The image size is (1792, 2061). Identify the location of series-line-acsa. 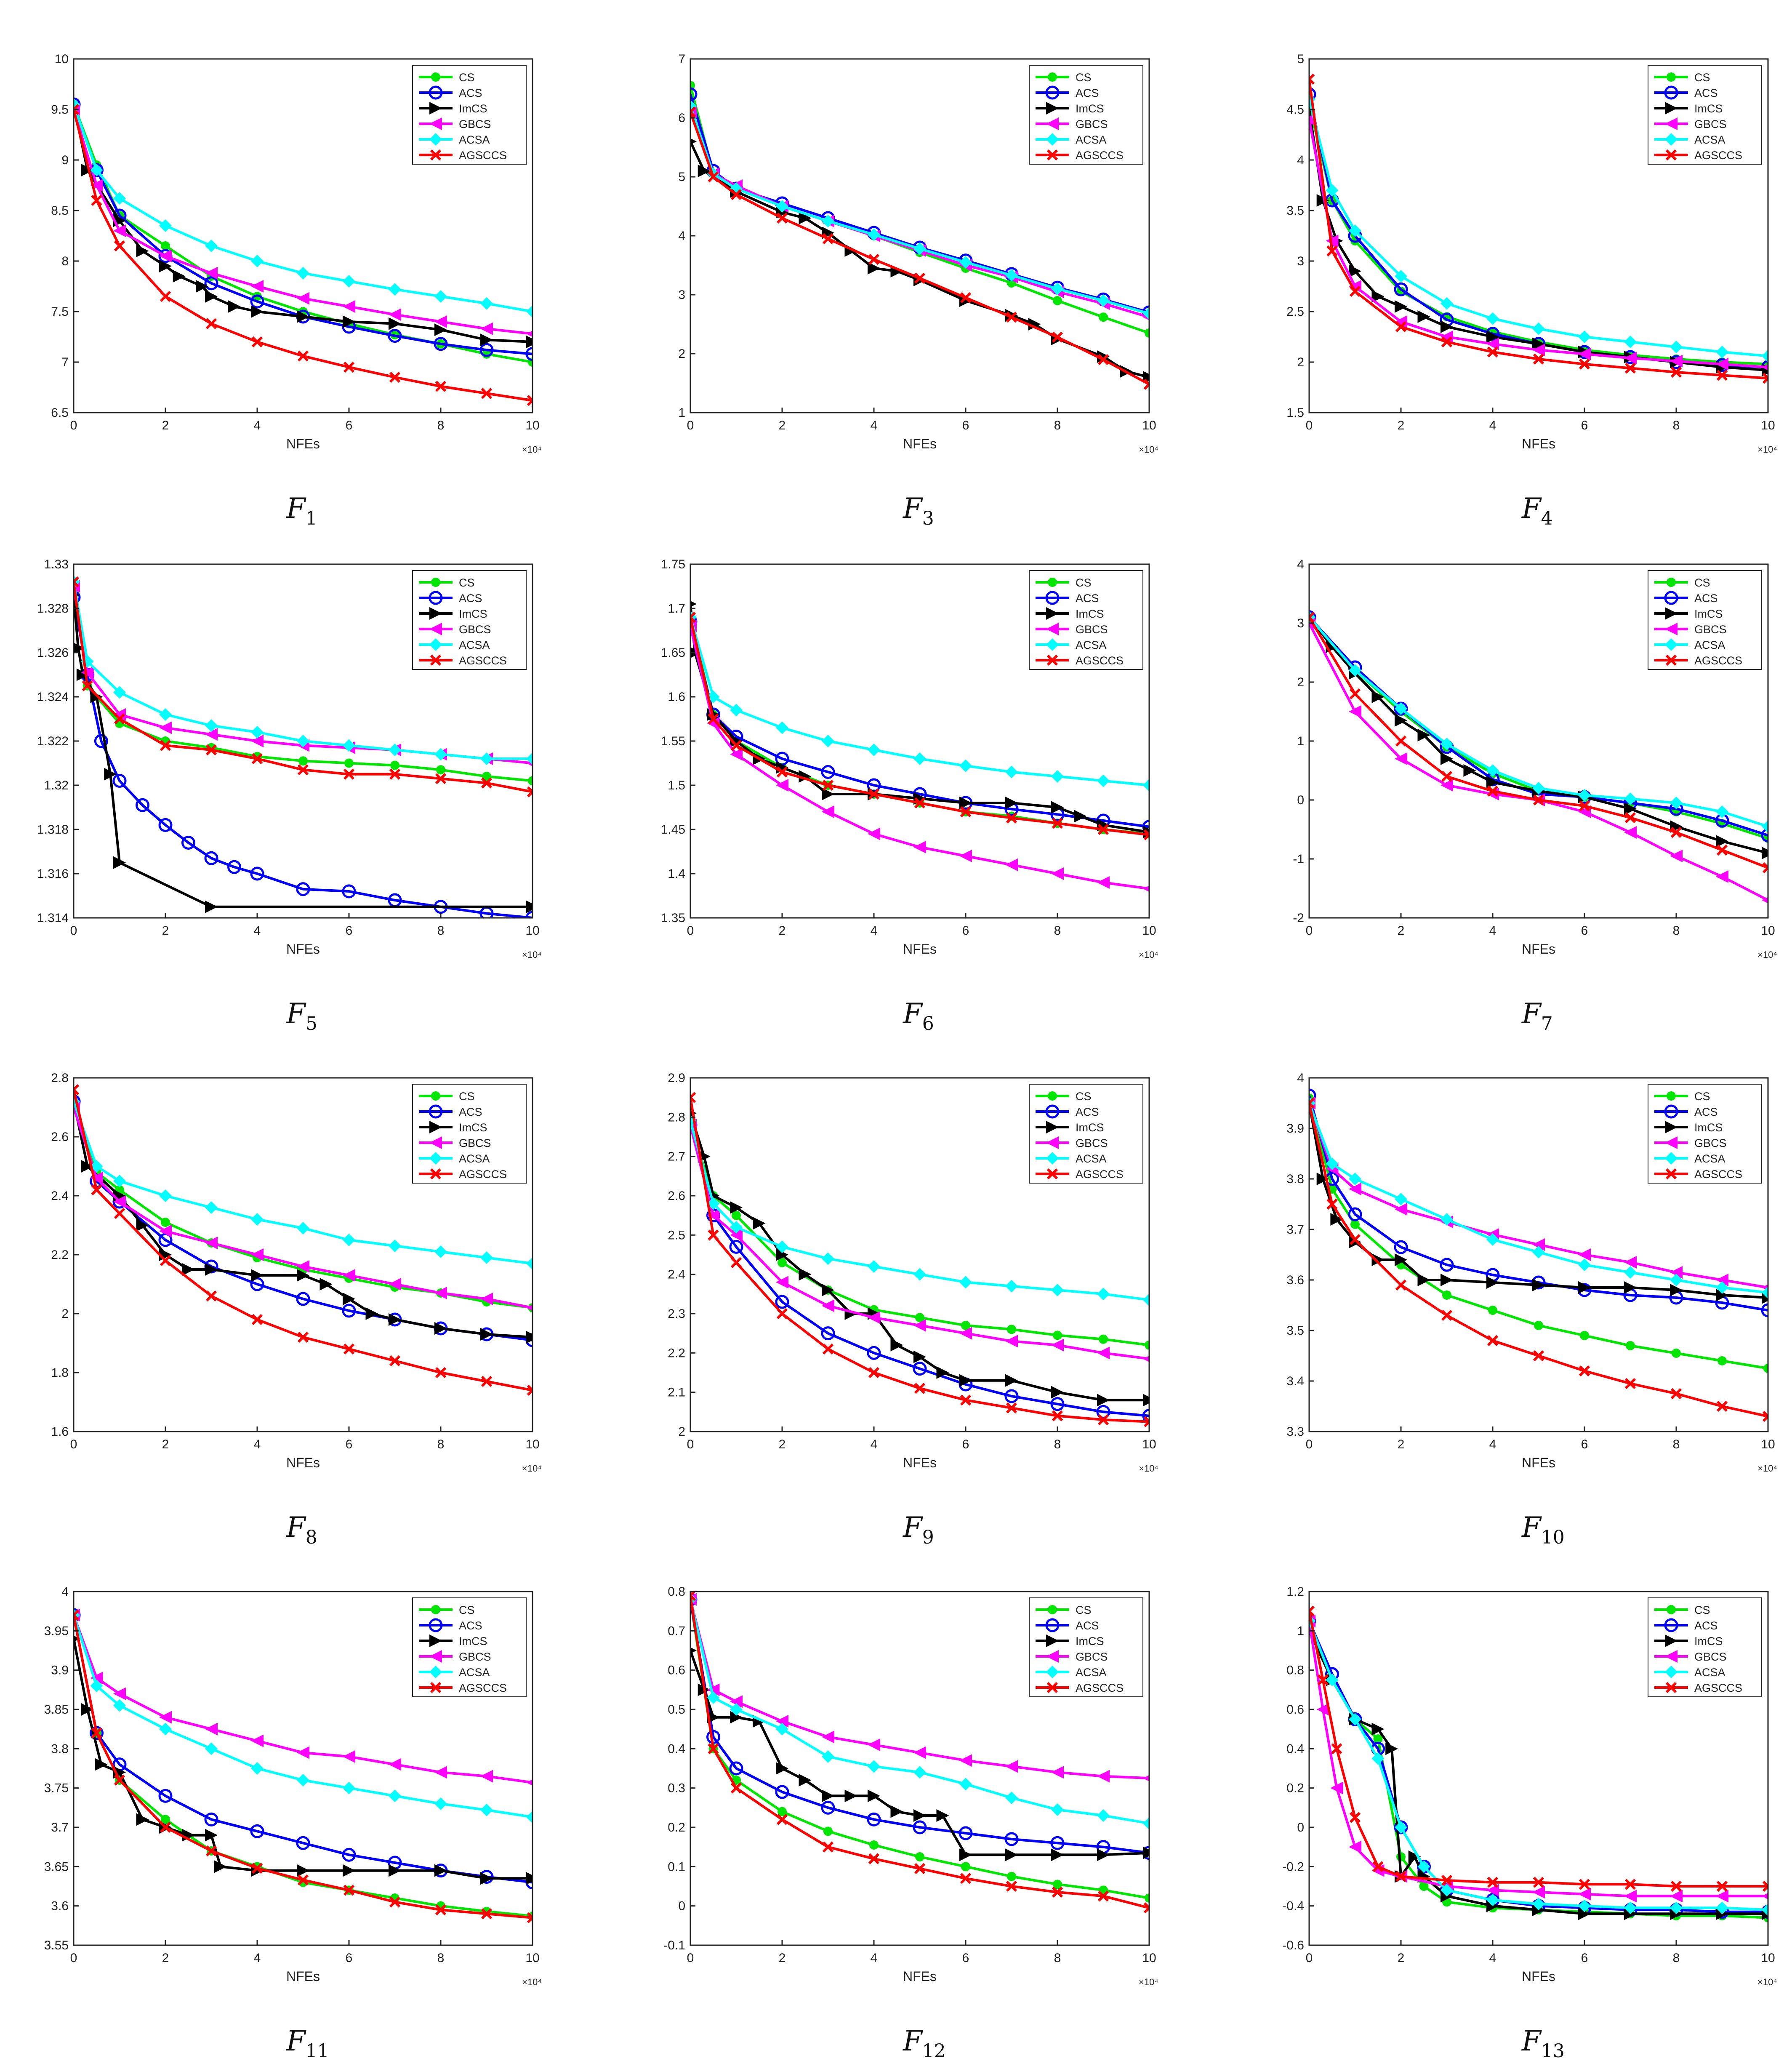
(303, 670).